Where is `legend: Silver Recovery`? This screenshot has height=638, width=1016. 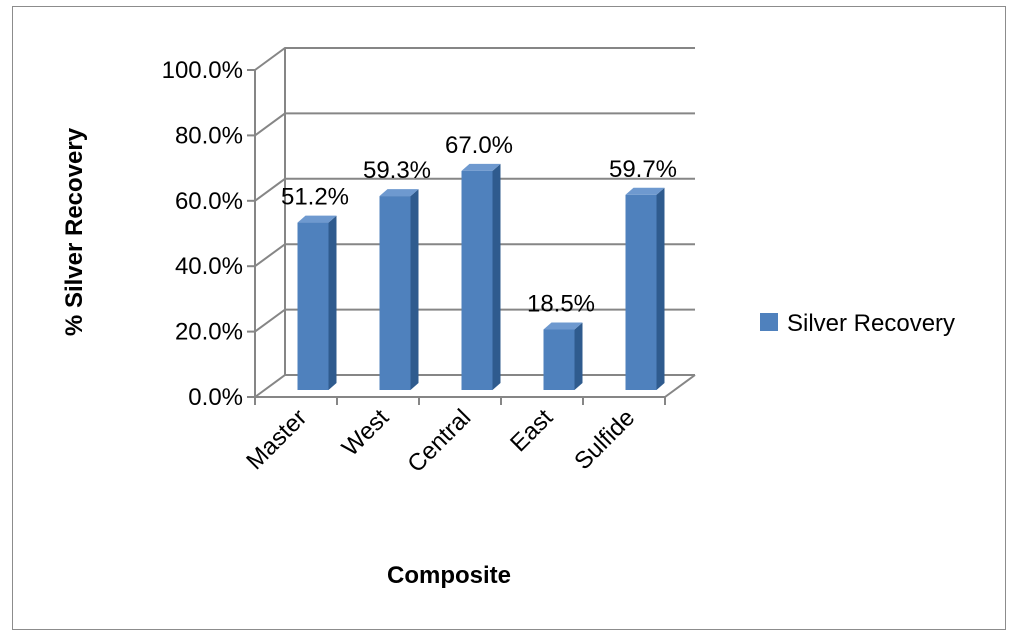
legend: Silver Recovery is located at coordinates (857, 323).